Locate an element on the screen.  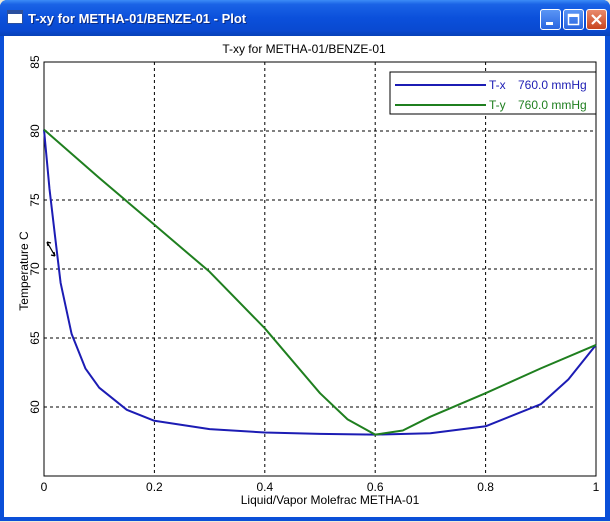
x-axis-label: Liquid/Vapor Molefrac METHA-01 is located at coordinates (330, 500).